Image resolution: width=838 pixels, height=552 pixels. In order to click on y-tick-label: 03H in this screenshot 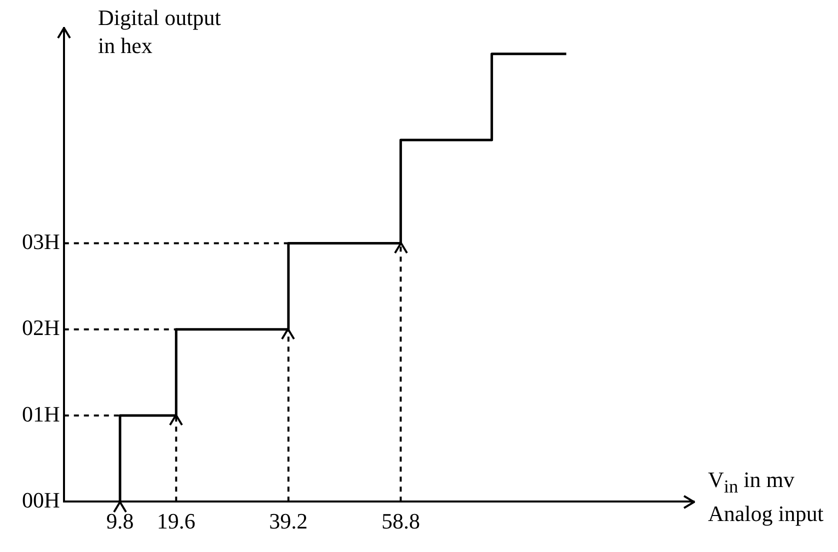, I will do `click(41, 241)`.